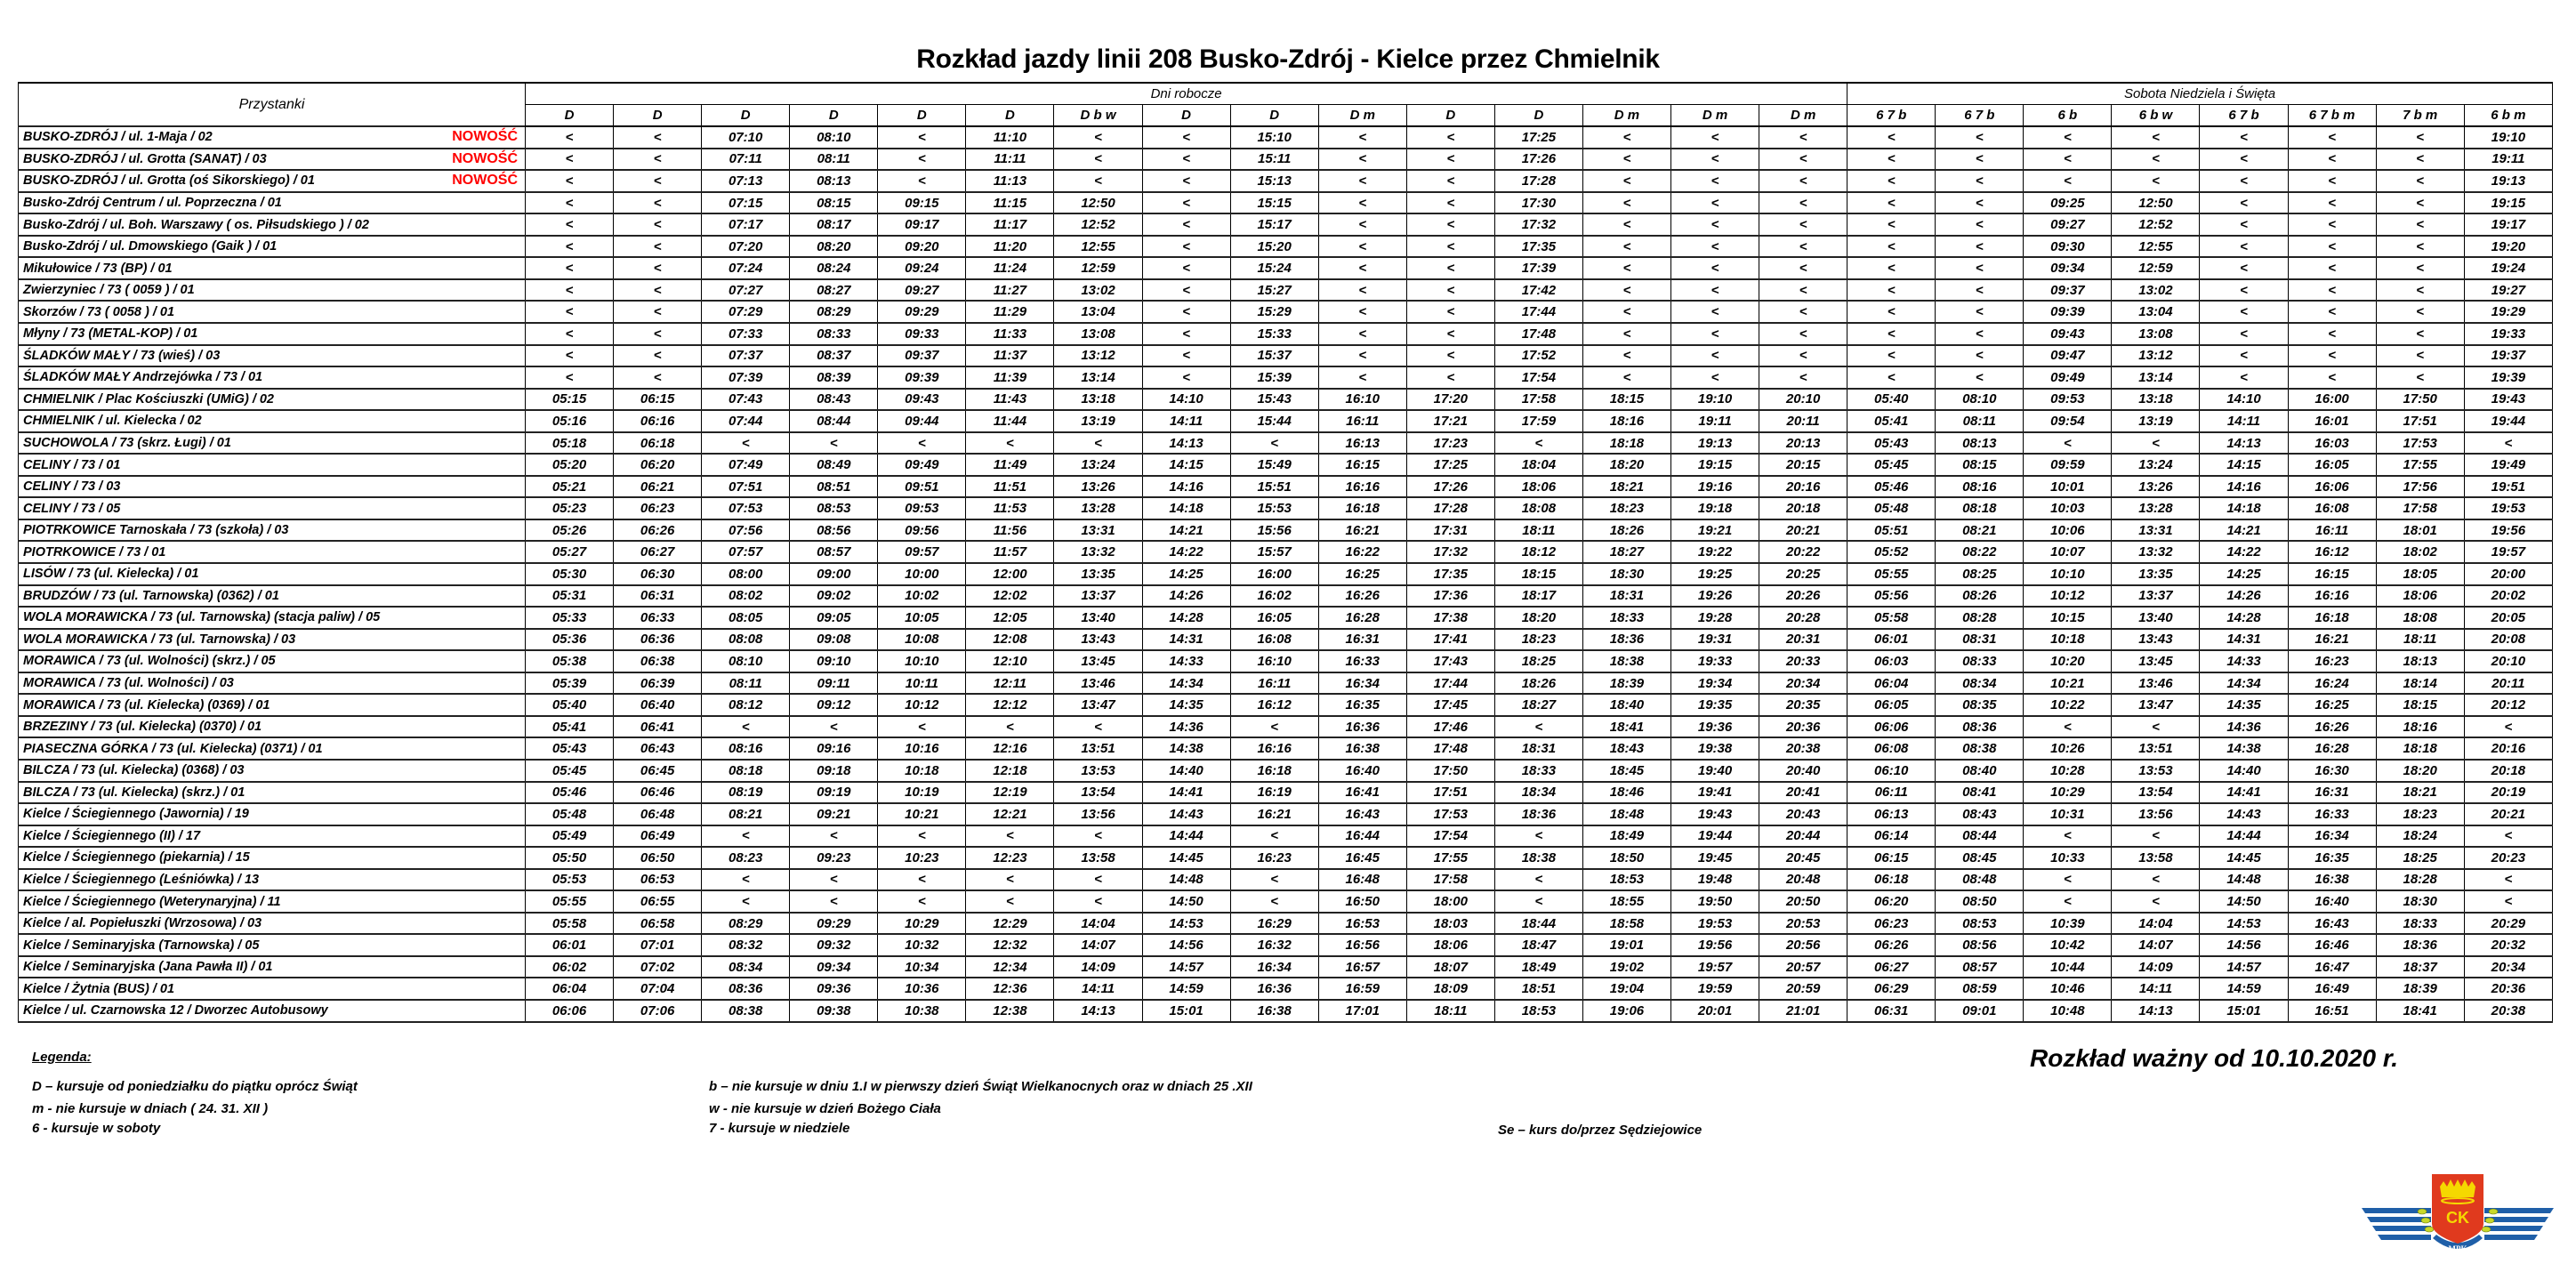 The height and width of the screenshot is (1288, 2576). Describe the element at coordinates (1980, 966) in the screenshot. I see `departure-time-cell: 08:57` at that location.